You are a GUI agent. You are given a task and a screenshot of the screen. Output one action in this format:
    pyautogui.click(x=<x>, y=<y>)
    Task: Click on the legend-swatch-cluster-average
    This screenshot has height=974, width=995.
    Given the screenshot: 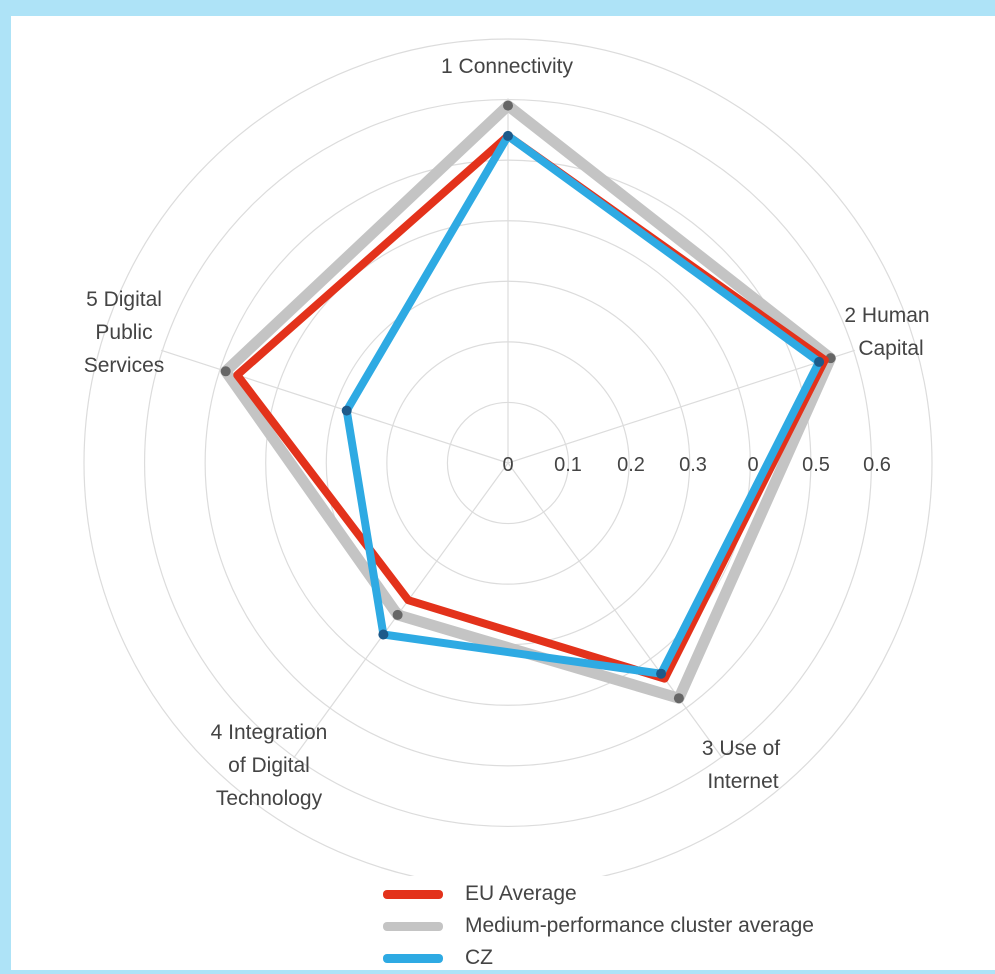 What is the action you would take?
    pyautogui.click(x=413, y=926)
    